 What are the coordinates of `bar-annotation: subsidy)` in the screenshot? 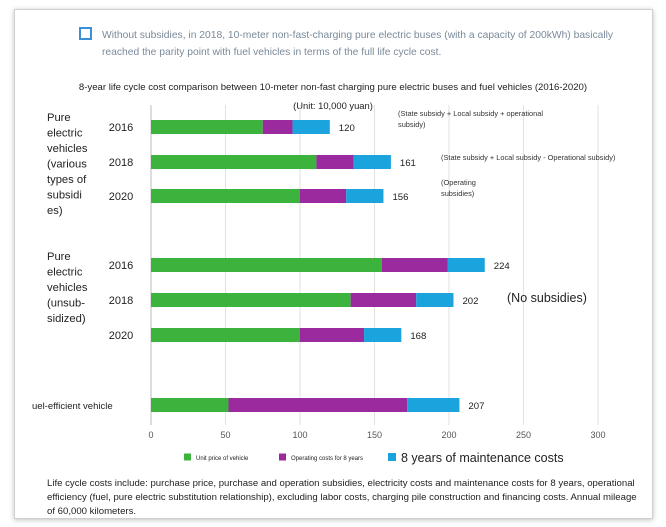 It's located at (412, 124).